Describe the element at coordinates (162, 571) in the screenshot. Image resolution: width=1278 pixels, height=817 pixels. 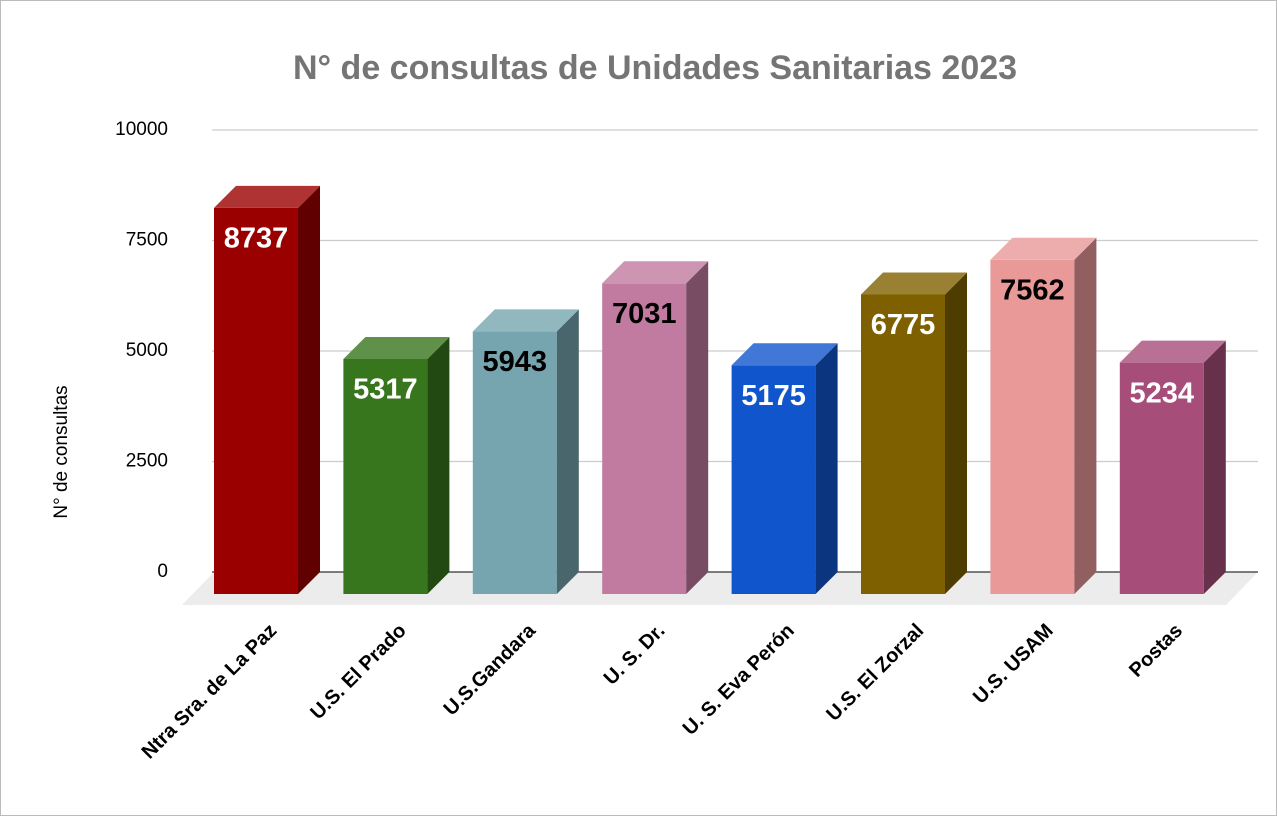
I see `y-tick-label: 0` at that location.